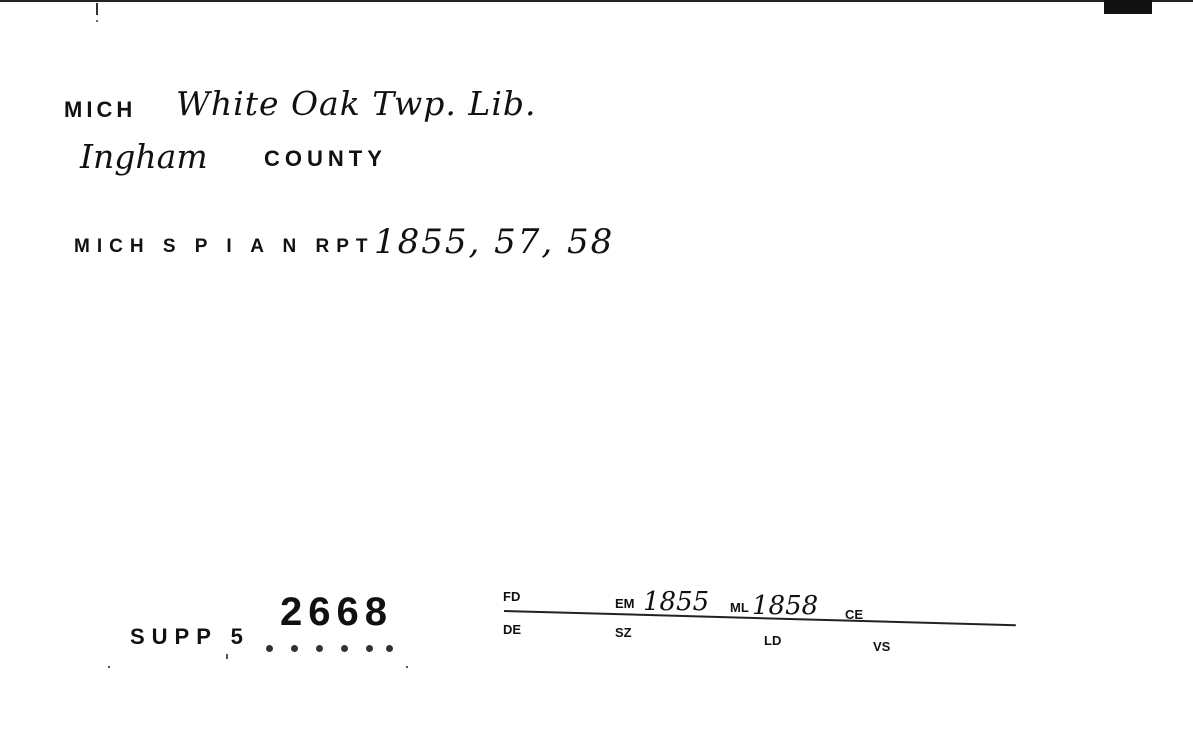 Image resolution: width=1193 pixels, height=752 pixels. What do you see at coordinates (494, 242) in the screenshot?
I see `report-years: 1855, 57, 58` at bounding box center [494, 242].